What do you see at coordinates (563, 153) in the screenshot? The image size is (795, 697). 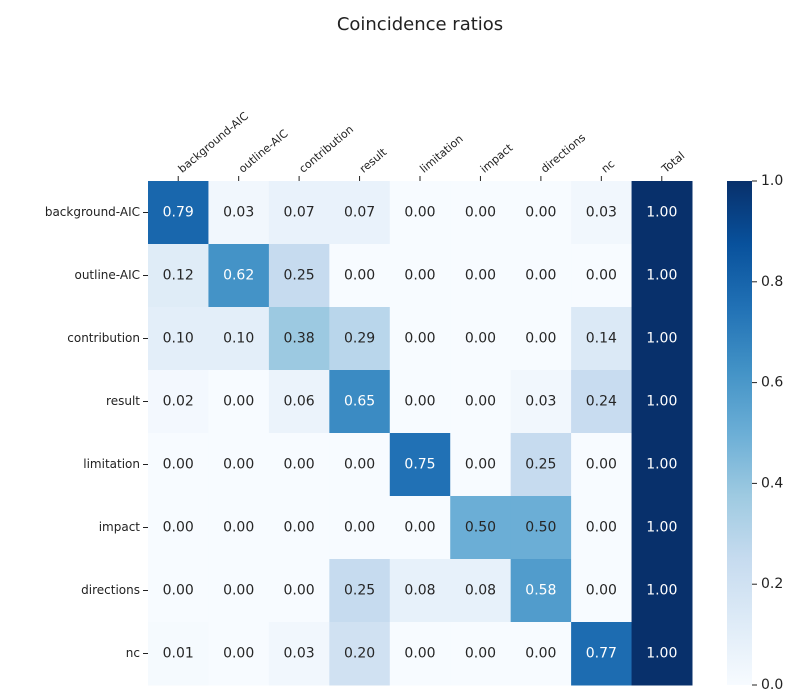 I see `x-tick-label: directions` at bounding box center [563, 153].